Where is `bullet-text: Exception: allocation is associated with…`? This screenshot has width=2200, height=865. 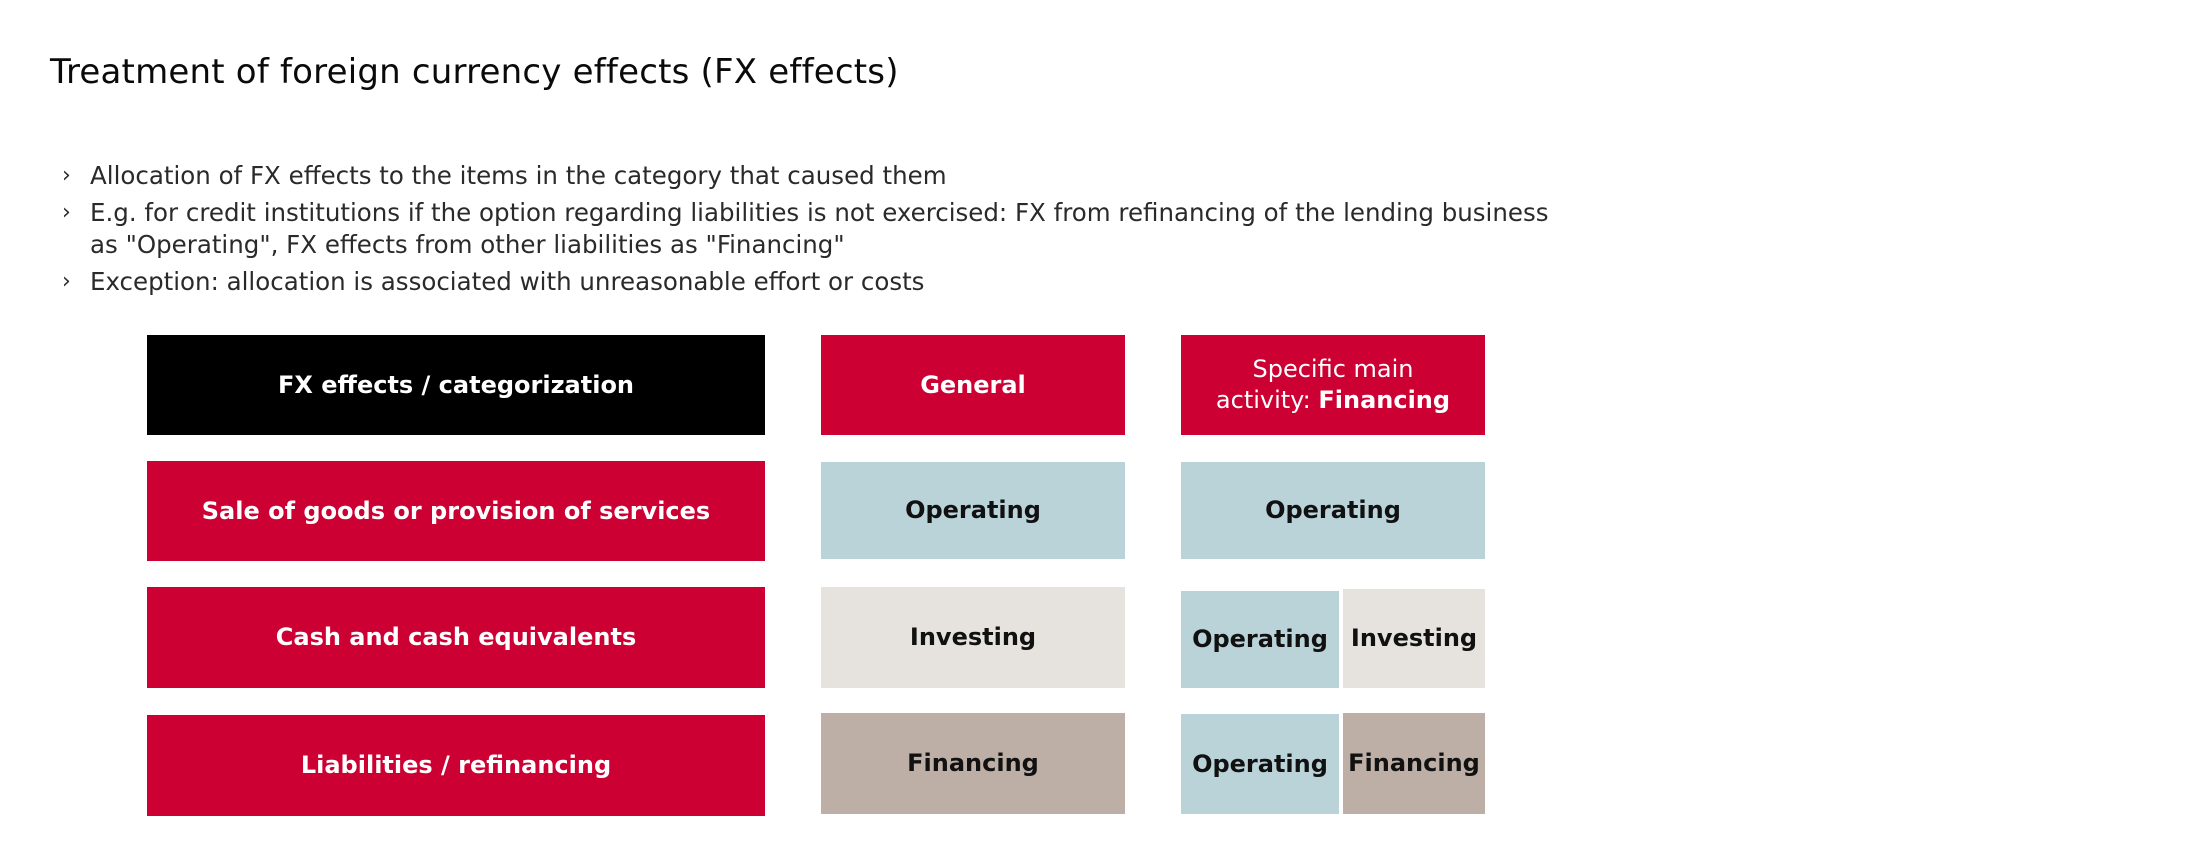 bullet-text: Exception: allocation is associated with… is located at coordinates (507, 281).